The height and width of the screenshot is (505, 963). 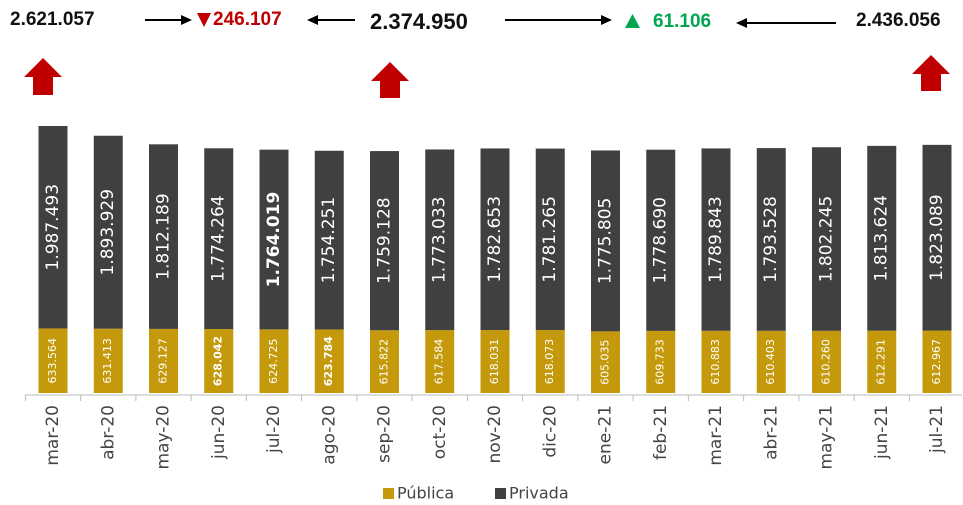 What do you see at coordinates (274, 429) in the screenshot?
I see `x-tick-label: jul-20` at bounding box center [274, 429].